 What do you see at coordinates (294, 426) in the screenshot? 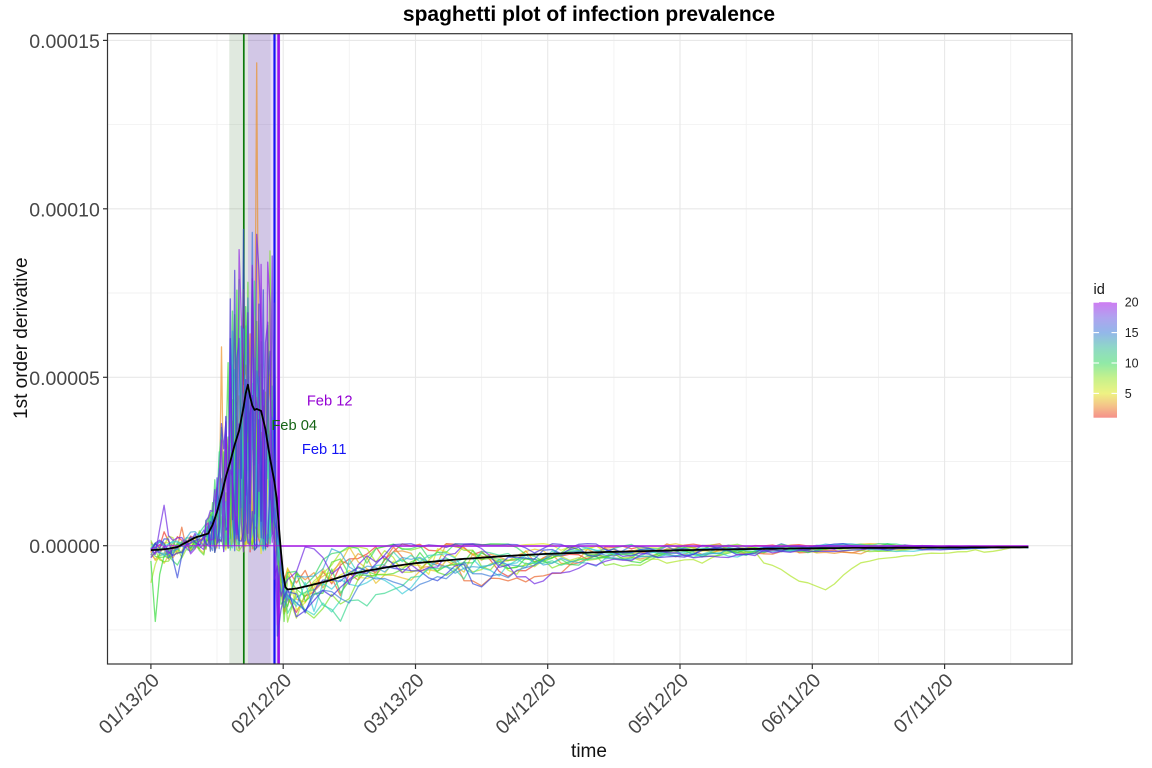
I see `svg-text: Feb 04` at bounding box center [294, 426].